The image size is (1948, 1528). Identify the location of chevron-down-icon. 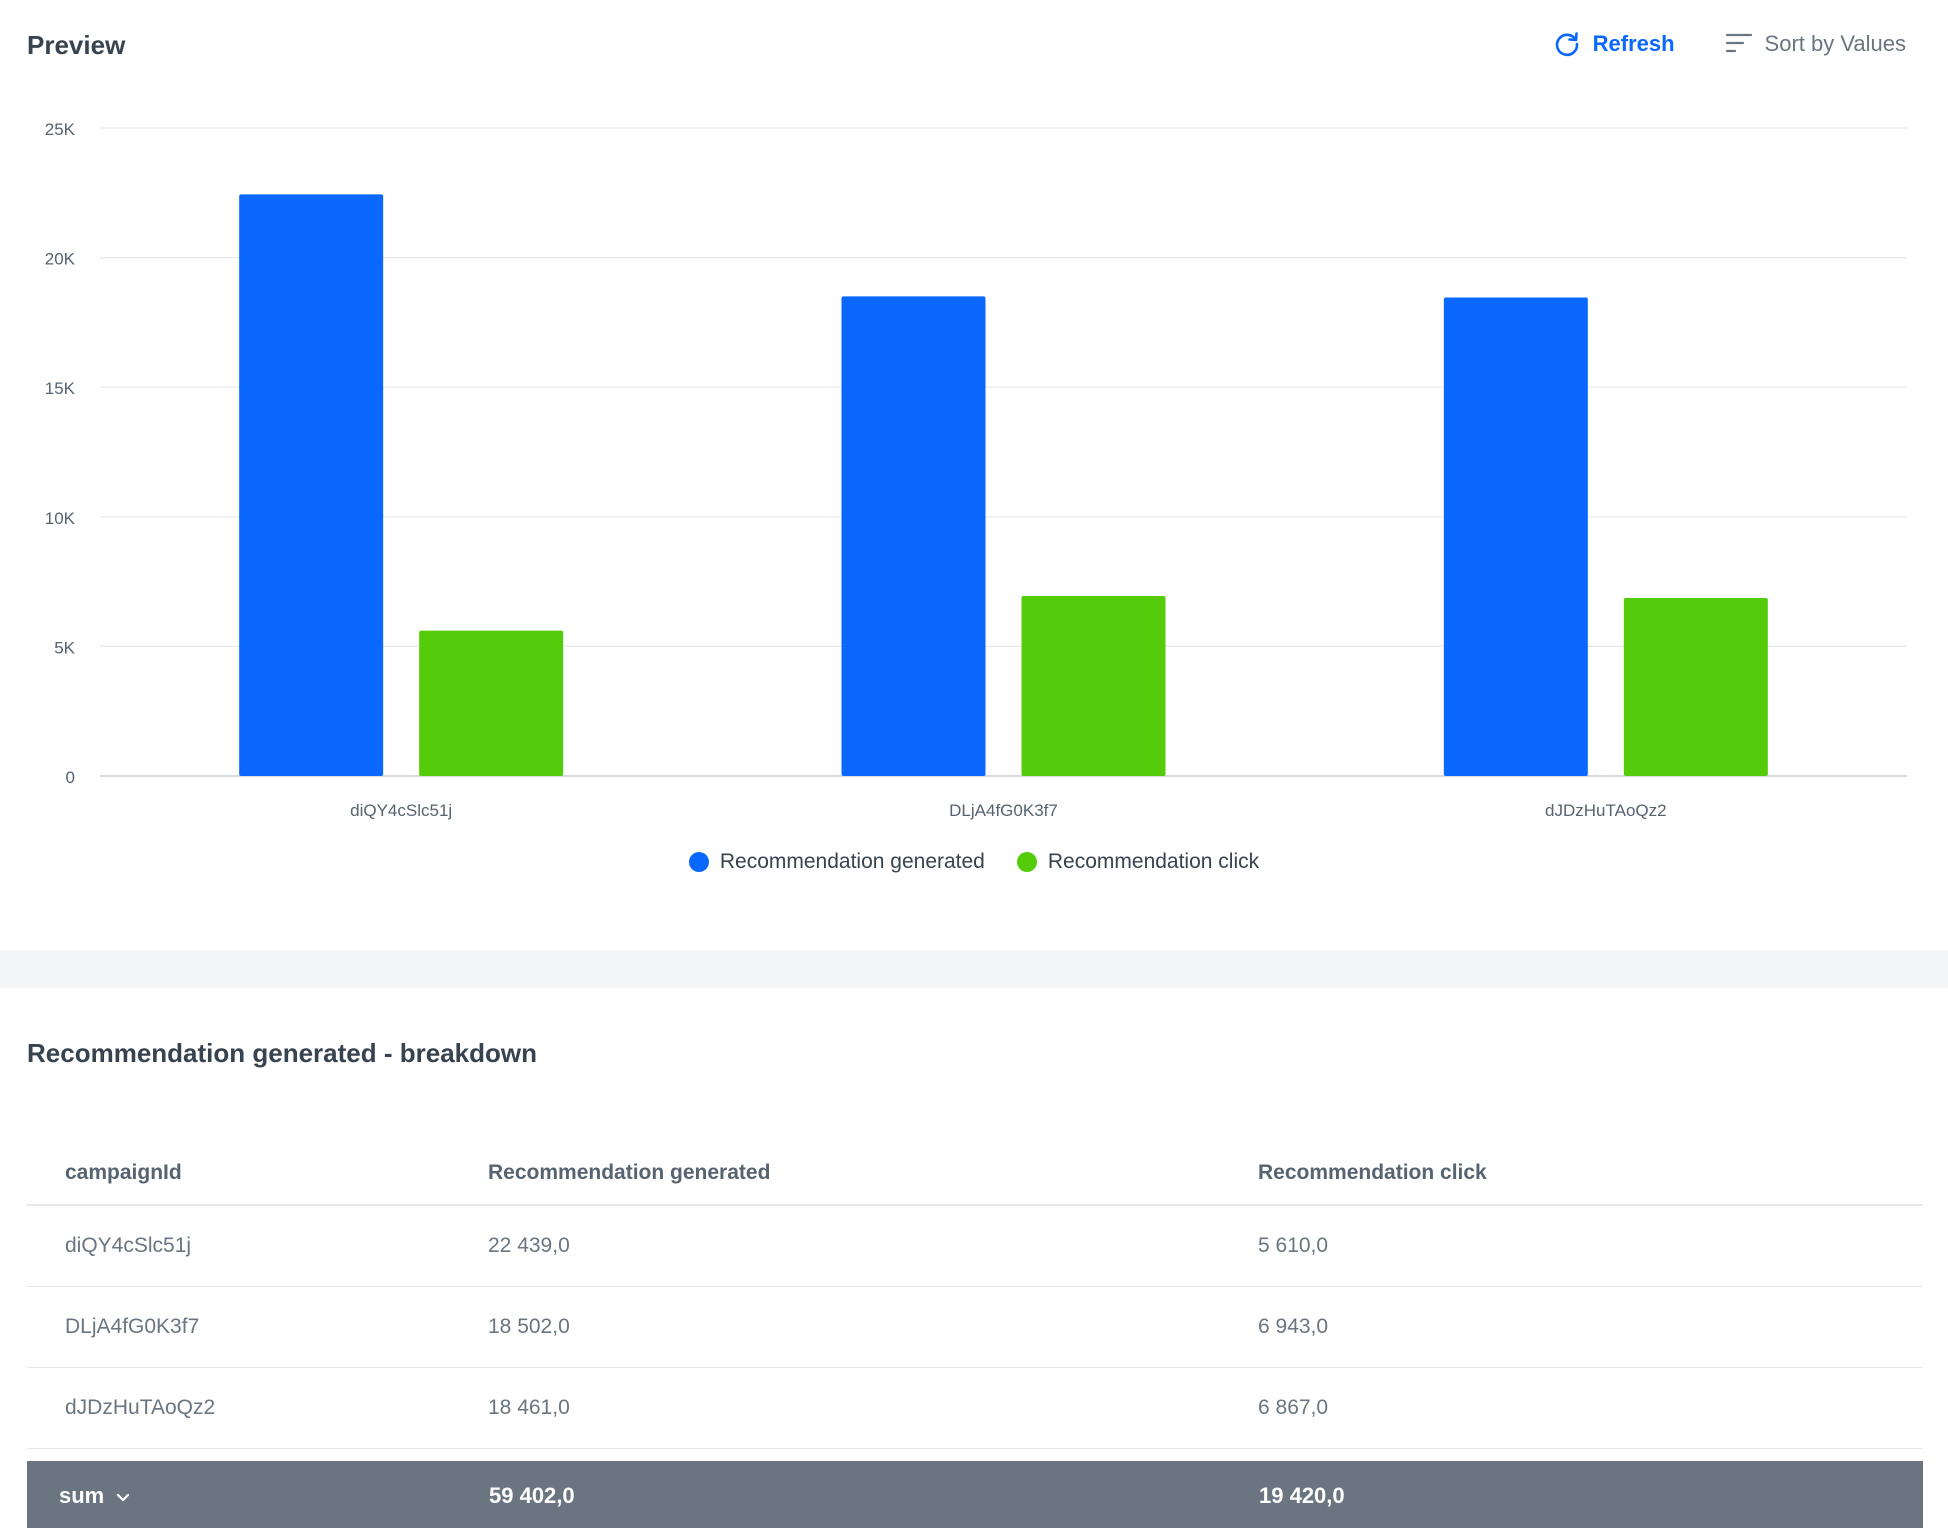
(123, 1496).